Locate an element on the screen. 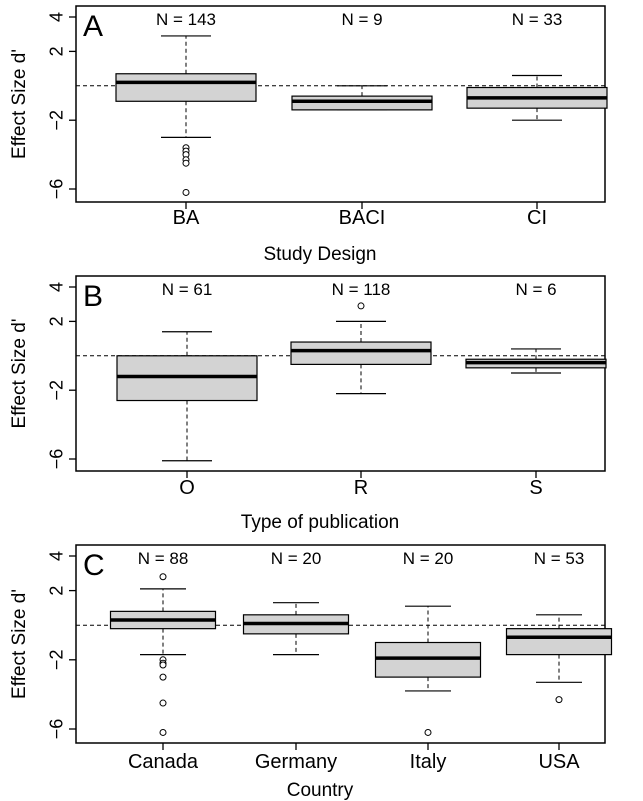 This screenshot has height=801, width=643. n-label: N = 61 is located at coordinates (187, 289).